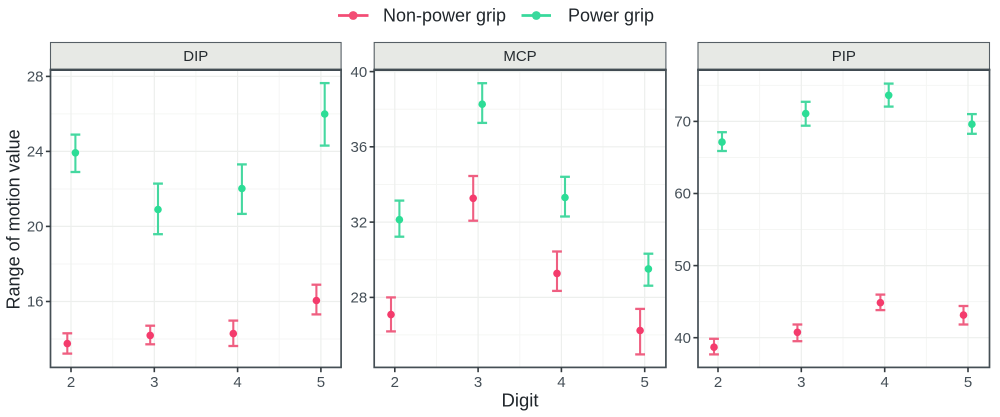 This screenshot has width=1000, height=417. I want to click on svg-text: 20, so click(35, 227).